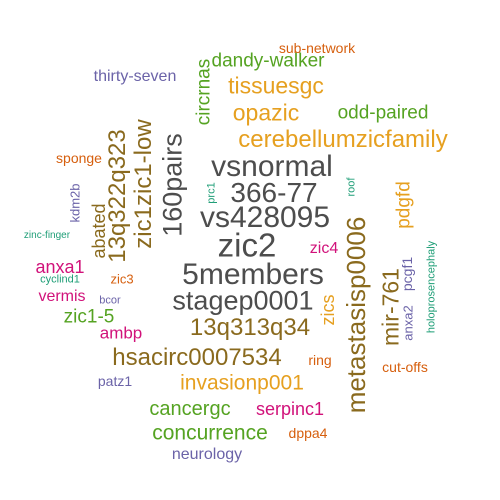 This screenshot has width=500, height=500. I want to click on word-tissuesgc: tissuesgc, so click(276, 85).